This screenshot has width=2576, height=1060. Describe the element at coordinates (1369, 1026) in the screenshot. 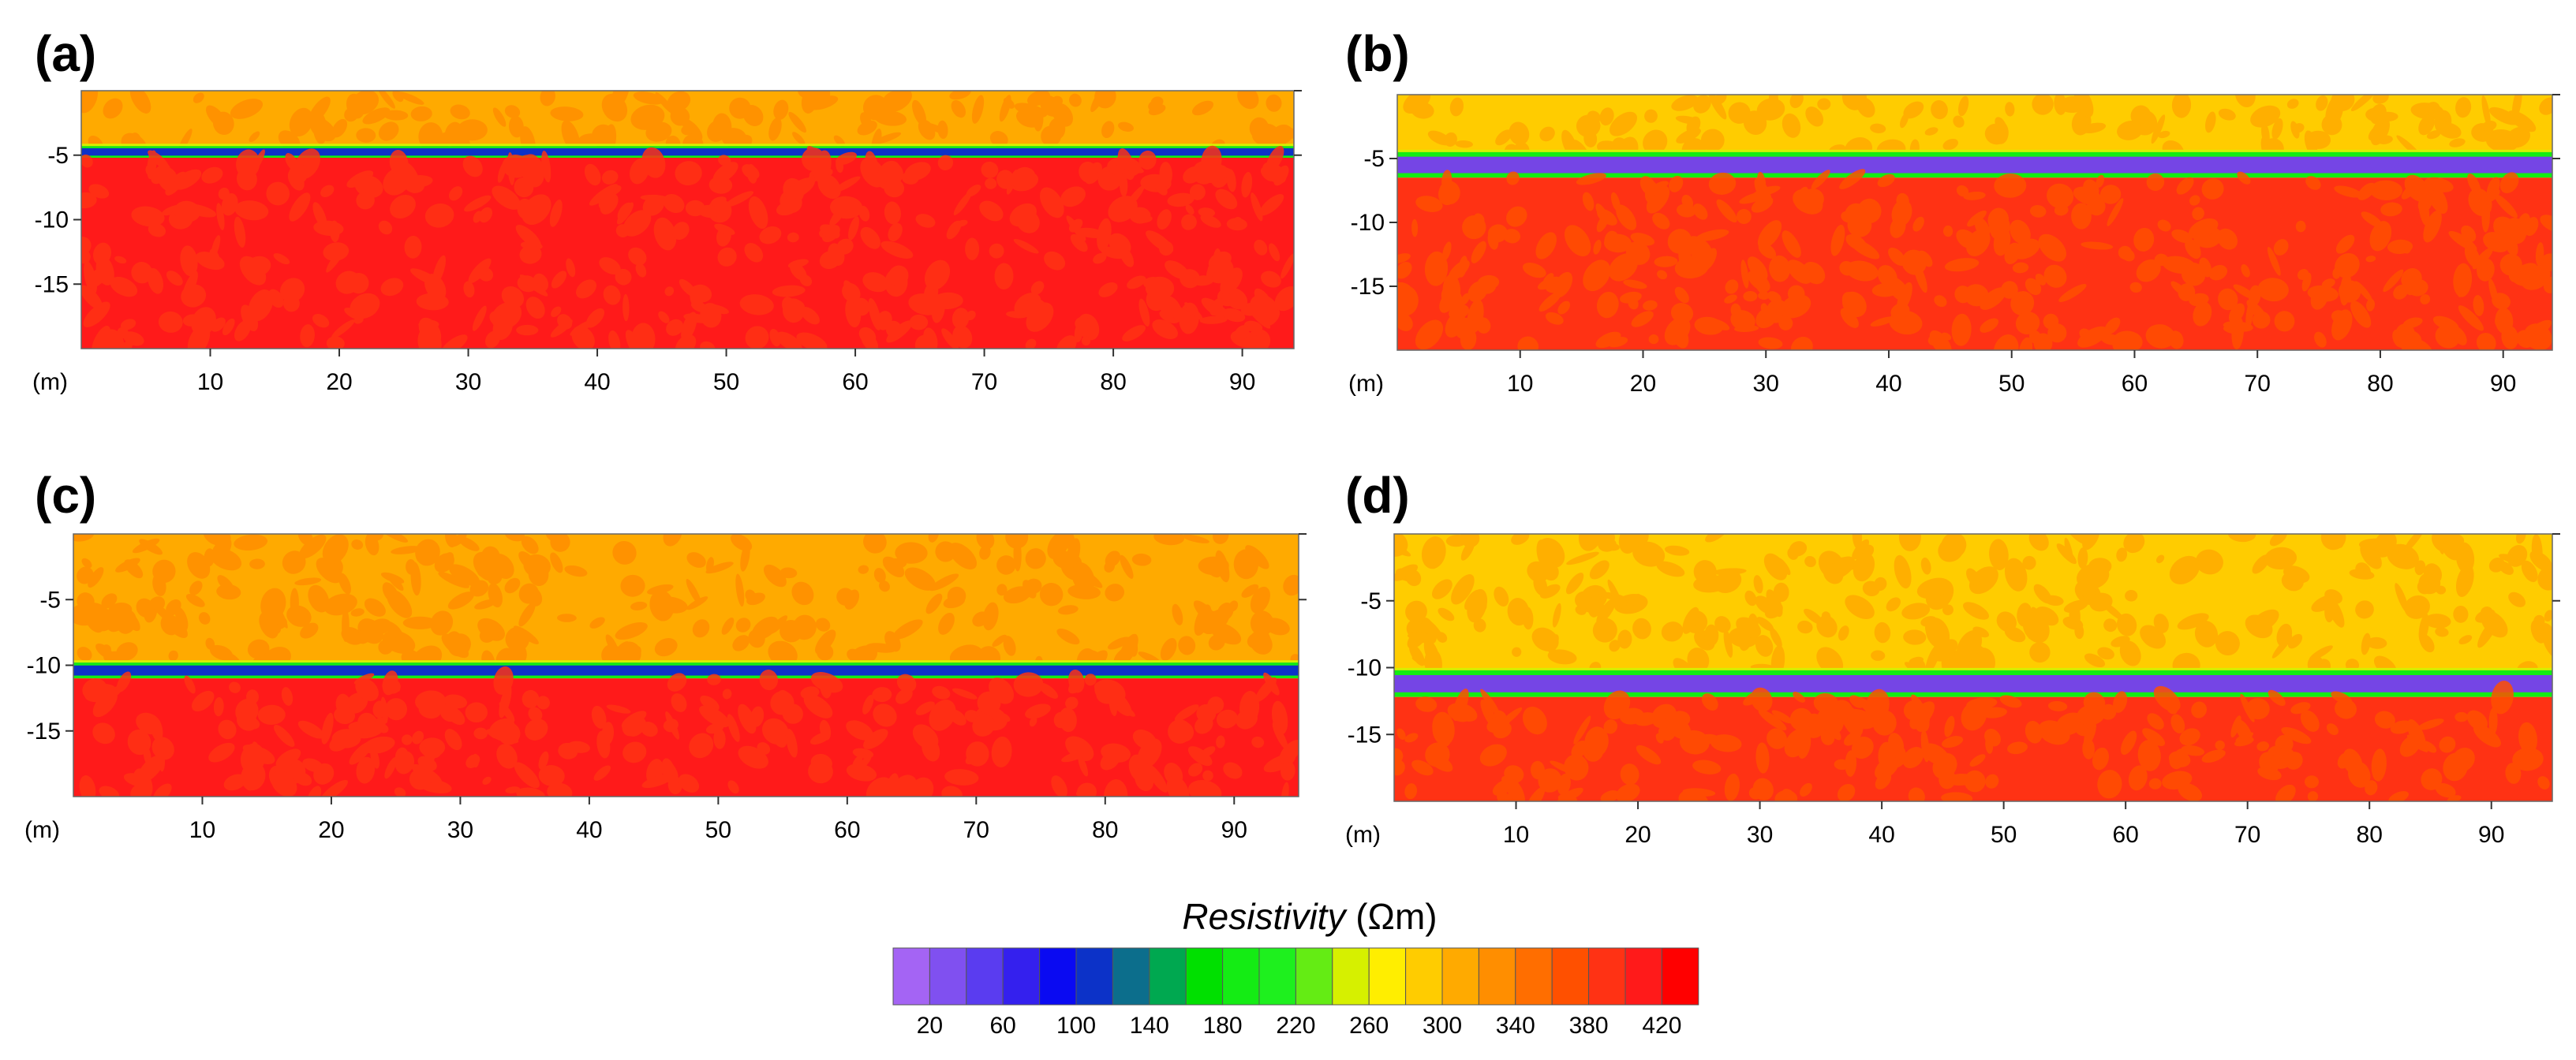

I see `colorbar-tick-label: 260` at that location.